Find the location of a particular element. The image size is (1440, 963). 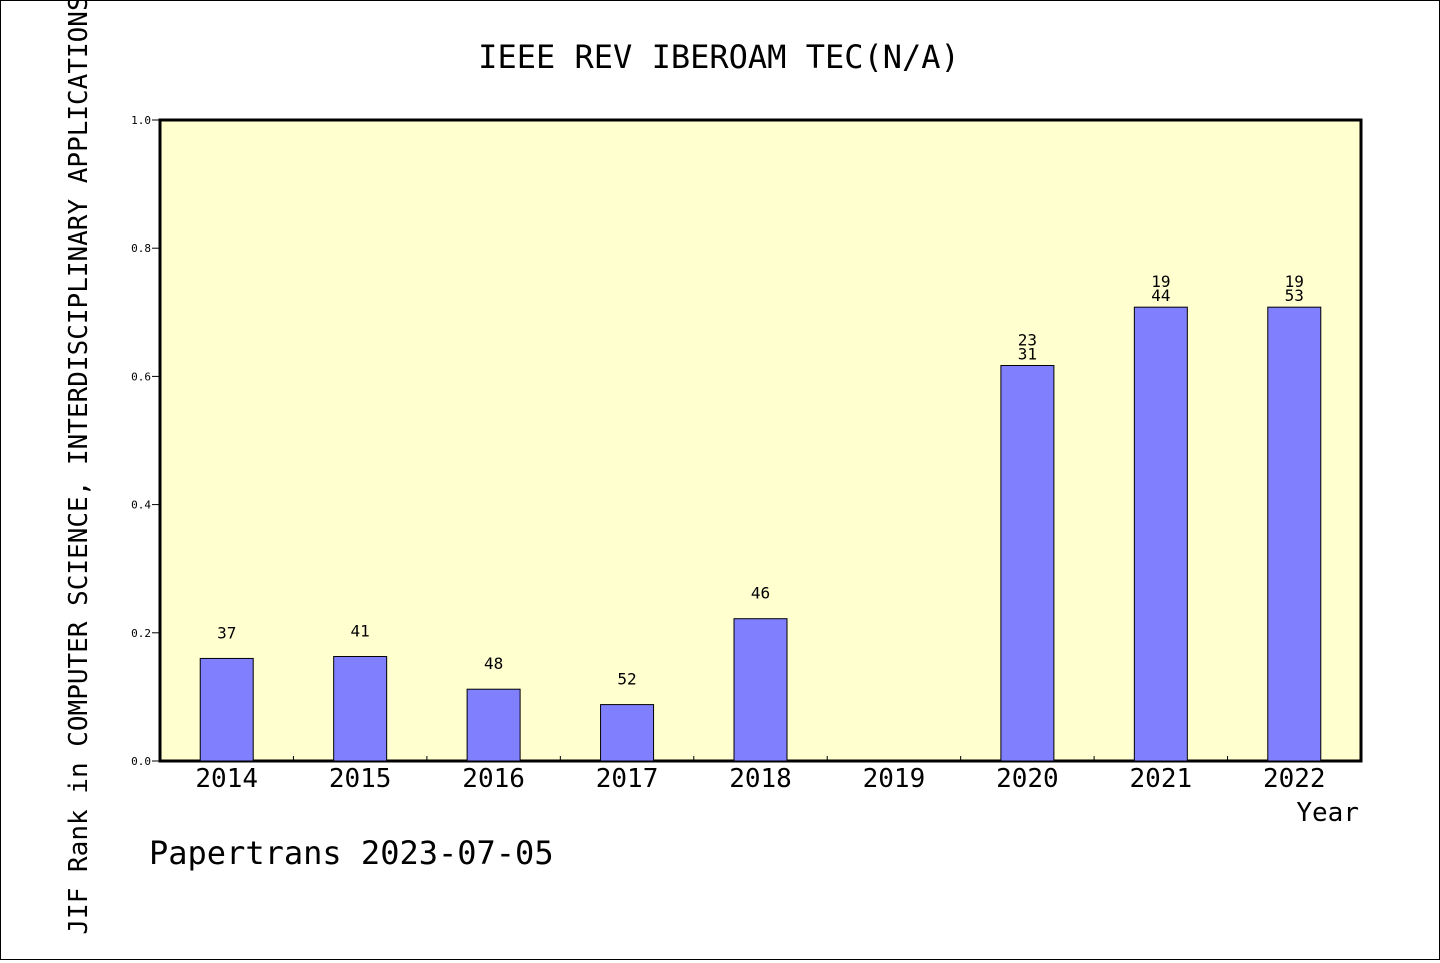

y-tick-label: 0.6 is located at coordinates (141, 376).